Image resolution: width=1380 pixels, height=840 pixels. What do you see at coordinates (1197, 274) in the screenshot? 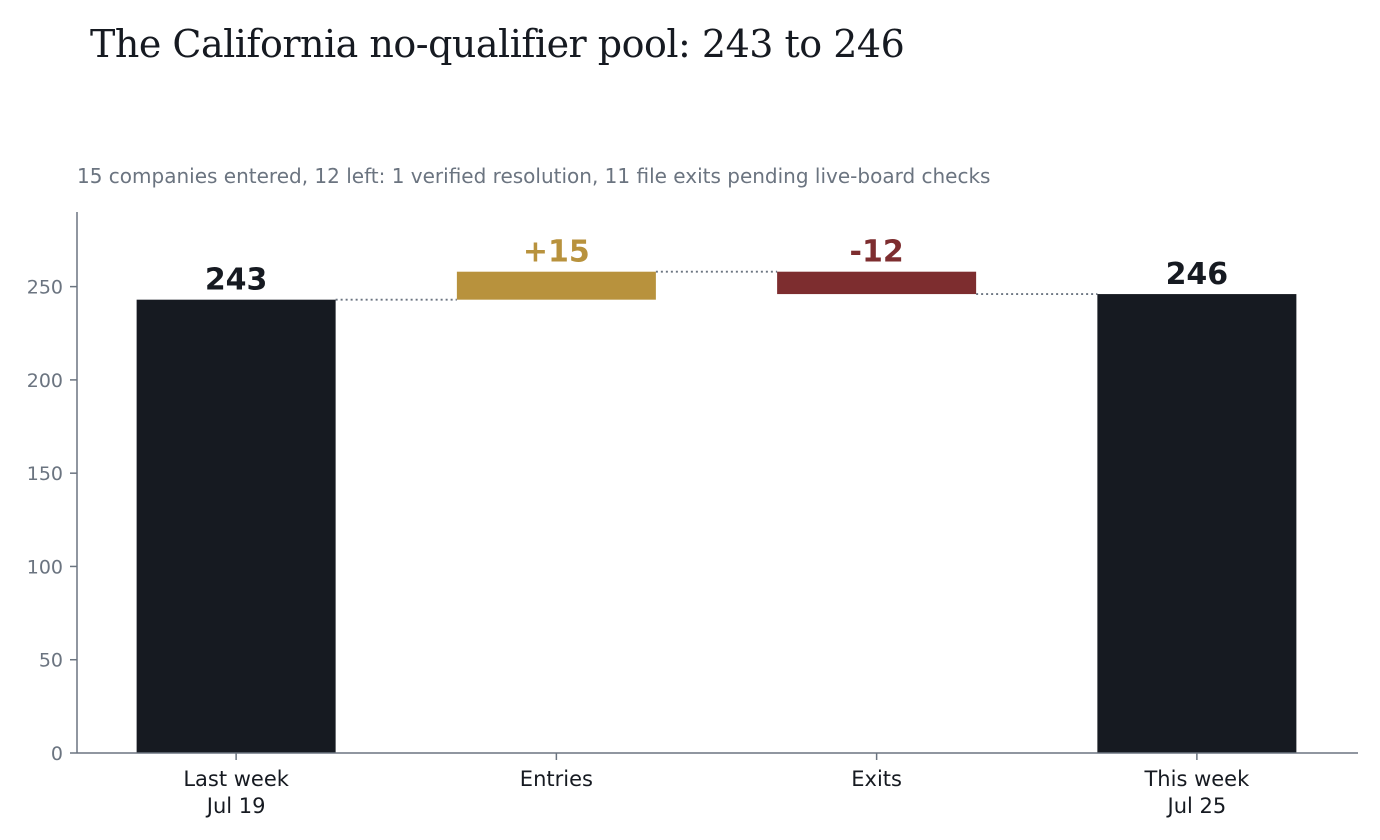
I see `value-label: 246` at bounding box center [1197, 274].